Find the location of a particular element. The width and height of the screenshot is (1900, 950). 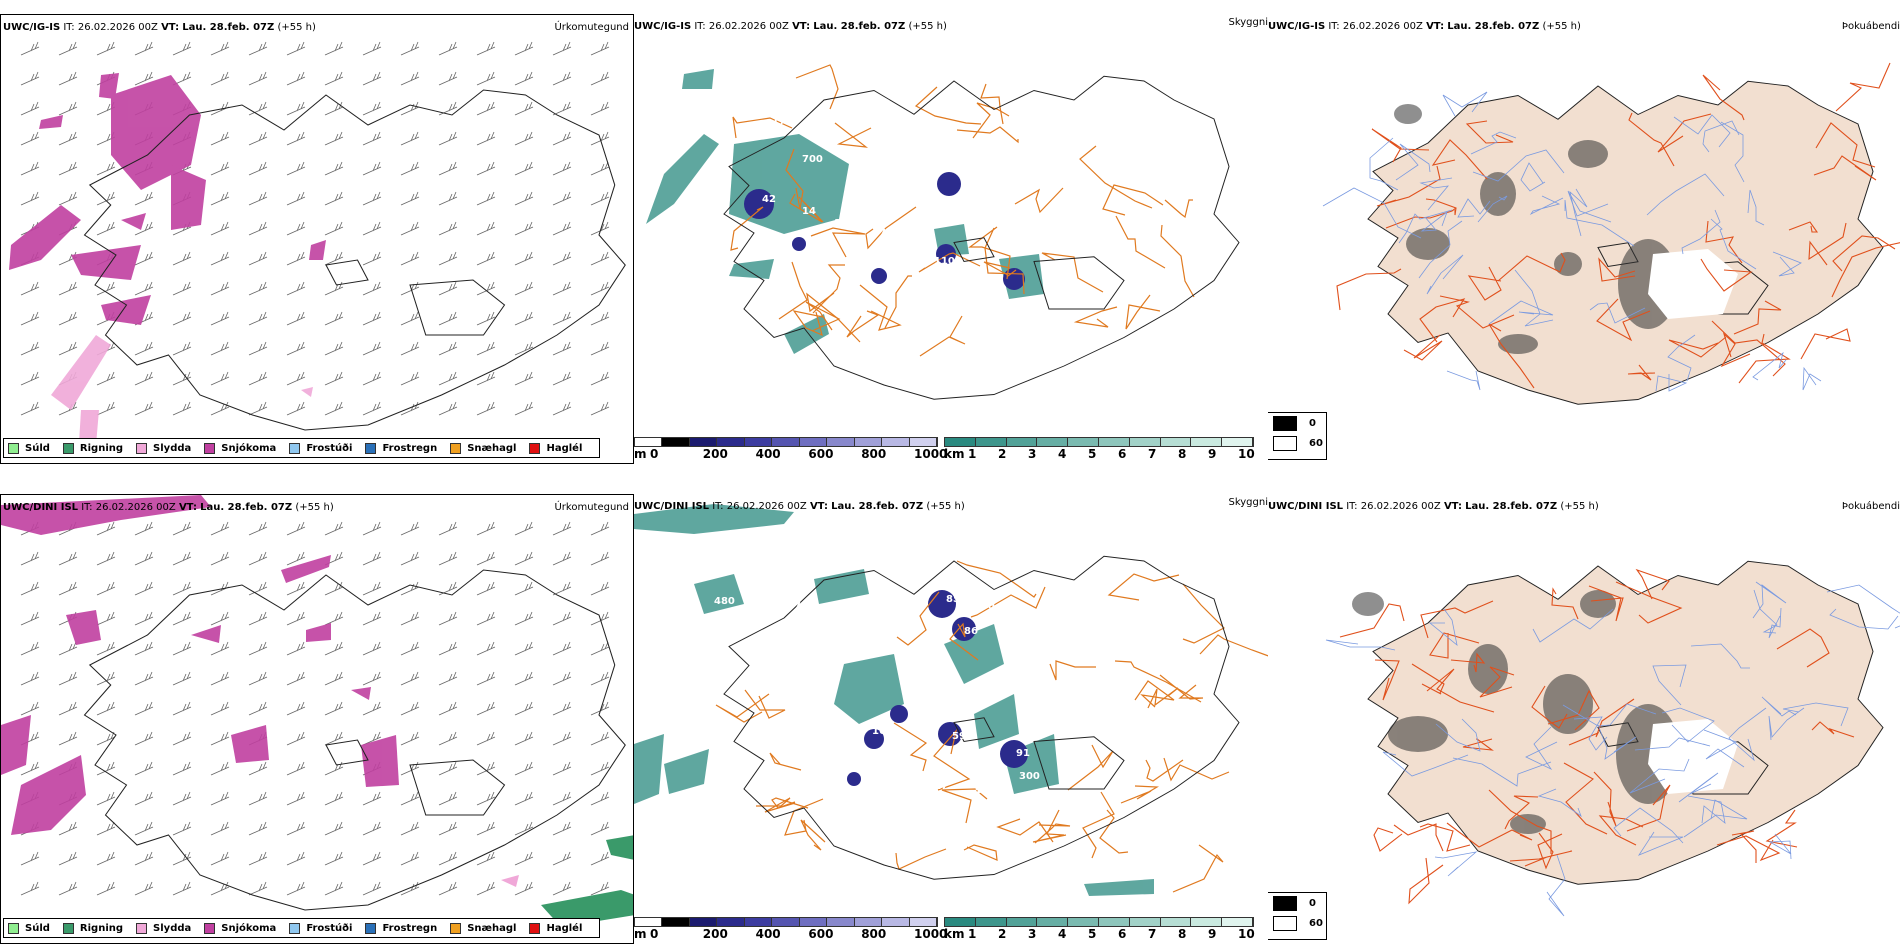

ceiling-value-label: 17 is located at coordinates (941, 786).